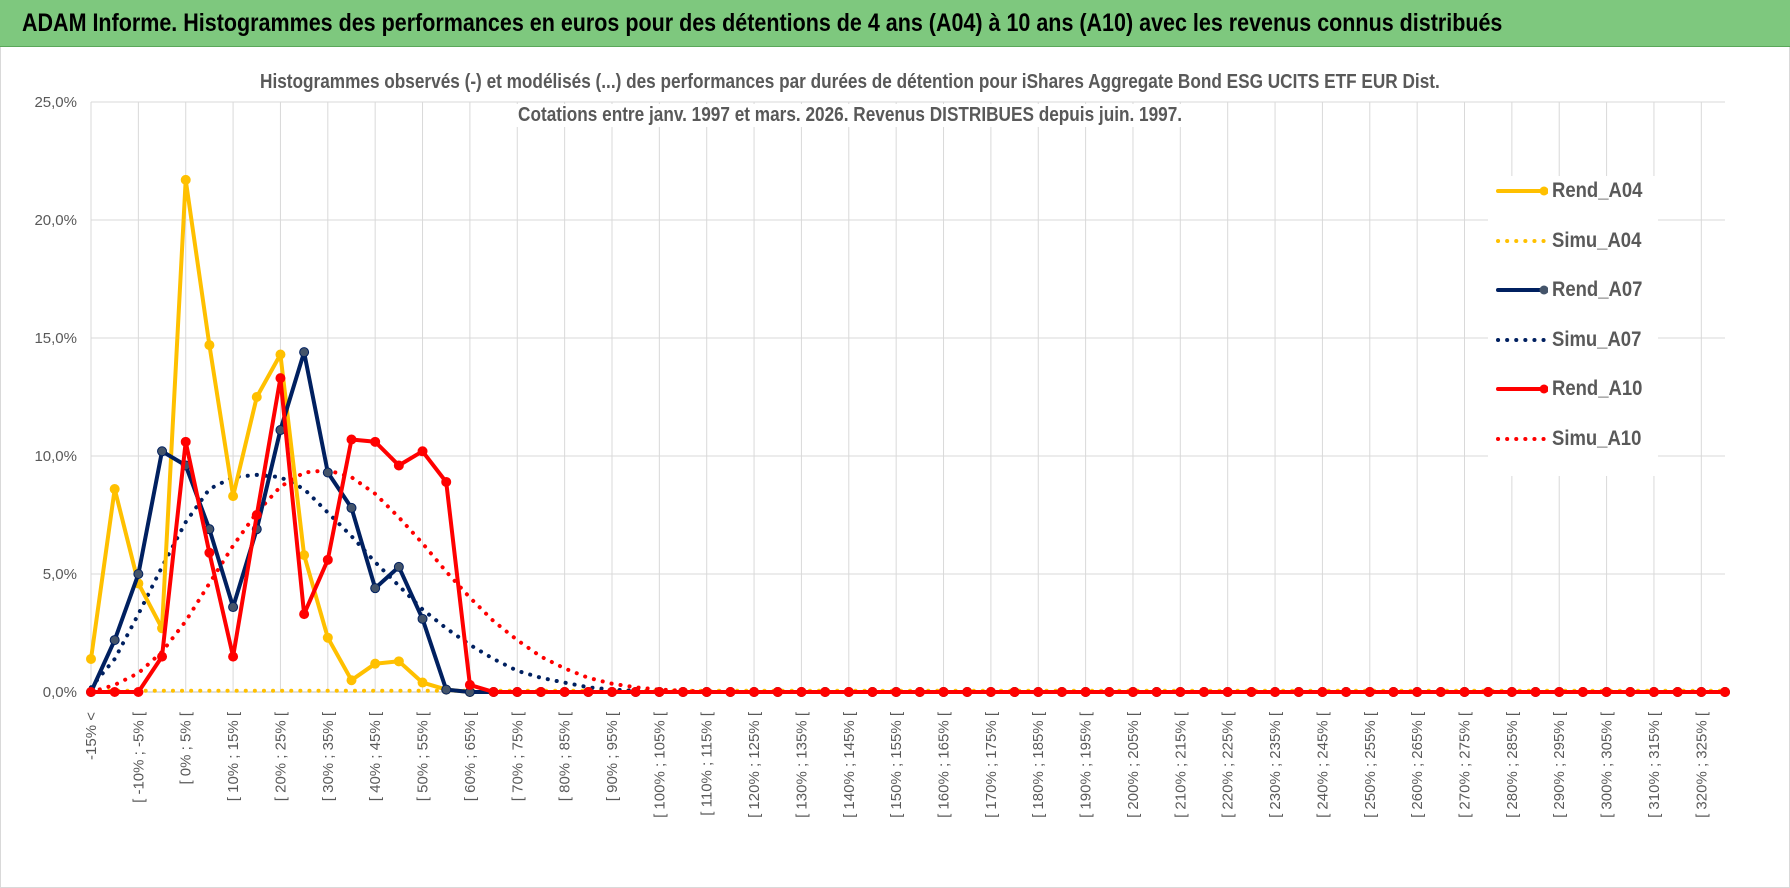 The height and width of the screenshot is (888, 1790). Describe the element at coordinates (1228, 764) in the screenshot. I see `x-tick-label: [ 220% ; 225% [` at that location.